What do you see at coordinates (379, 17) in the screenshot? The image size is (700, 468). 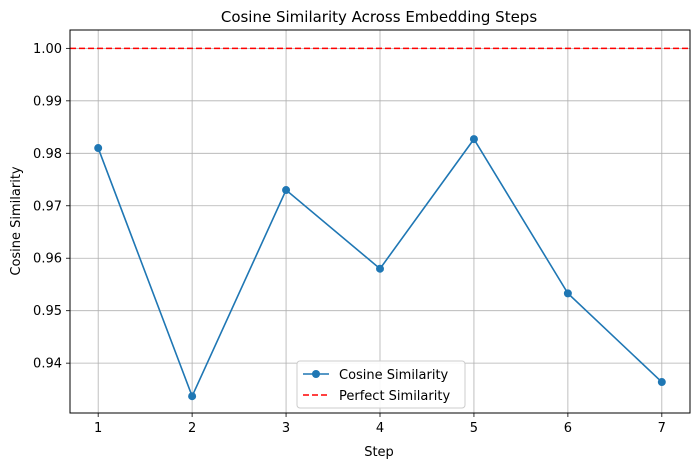 I see `chart-title: Cosine Similarity Across Embedding Steps` at bounding box center [379, 17].